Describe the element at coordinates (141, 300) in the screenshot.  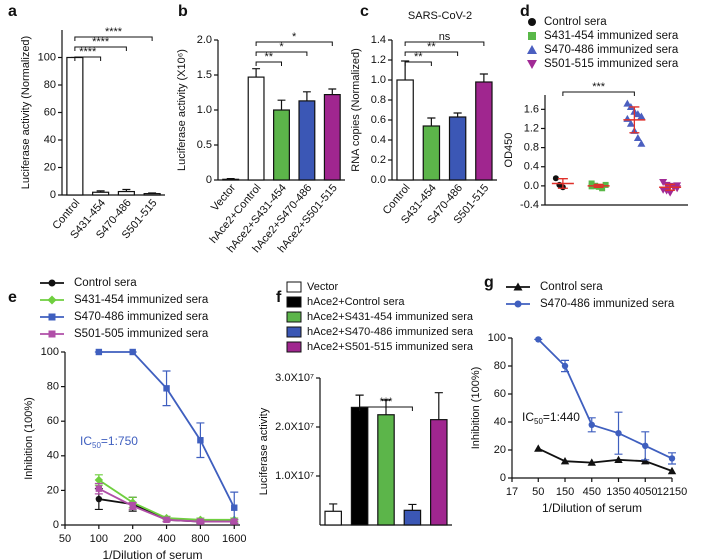
I see `legend-label: S431-454 immunized sera` at that location.